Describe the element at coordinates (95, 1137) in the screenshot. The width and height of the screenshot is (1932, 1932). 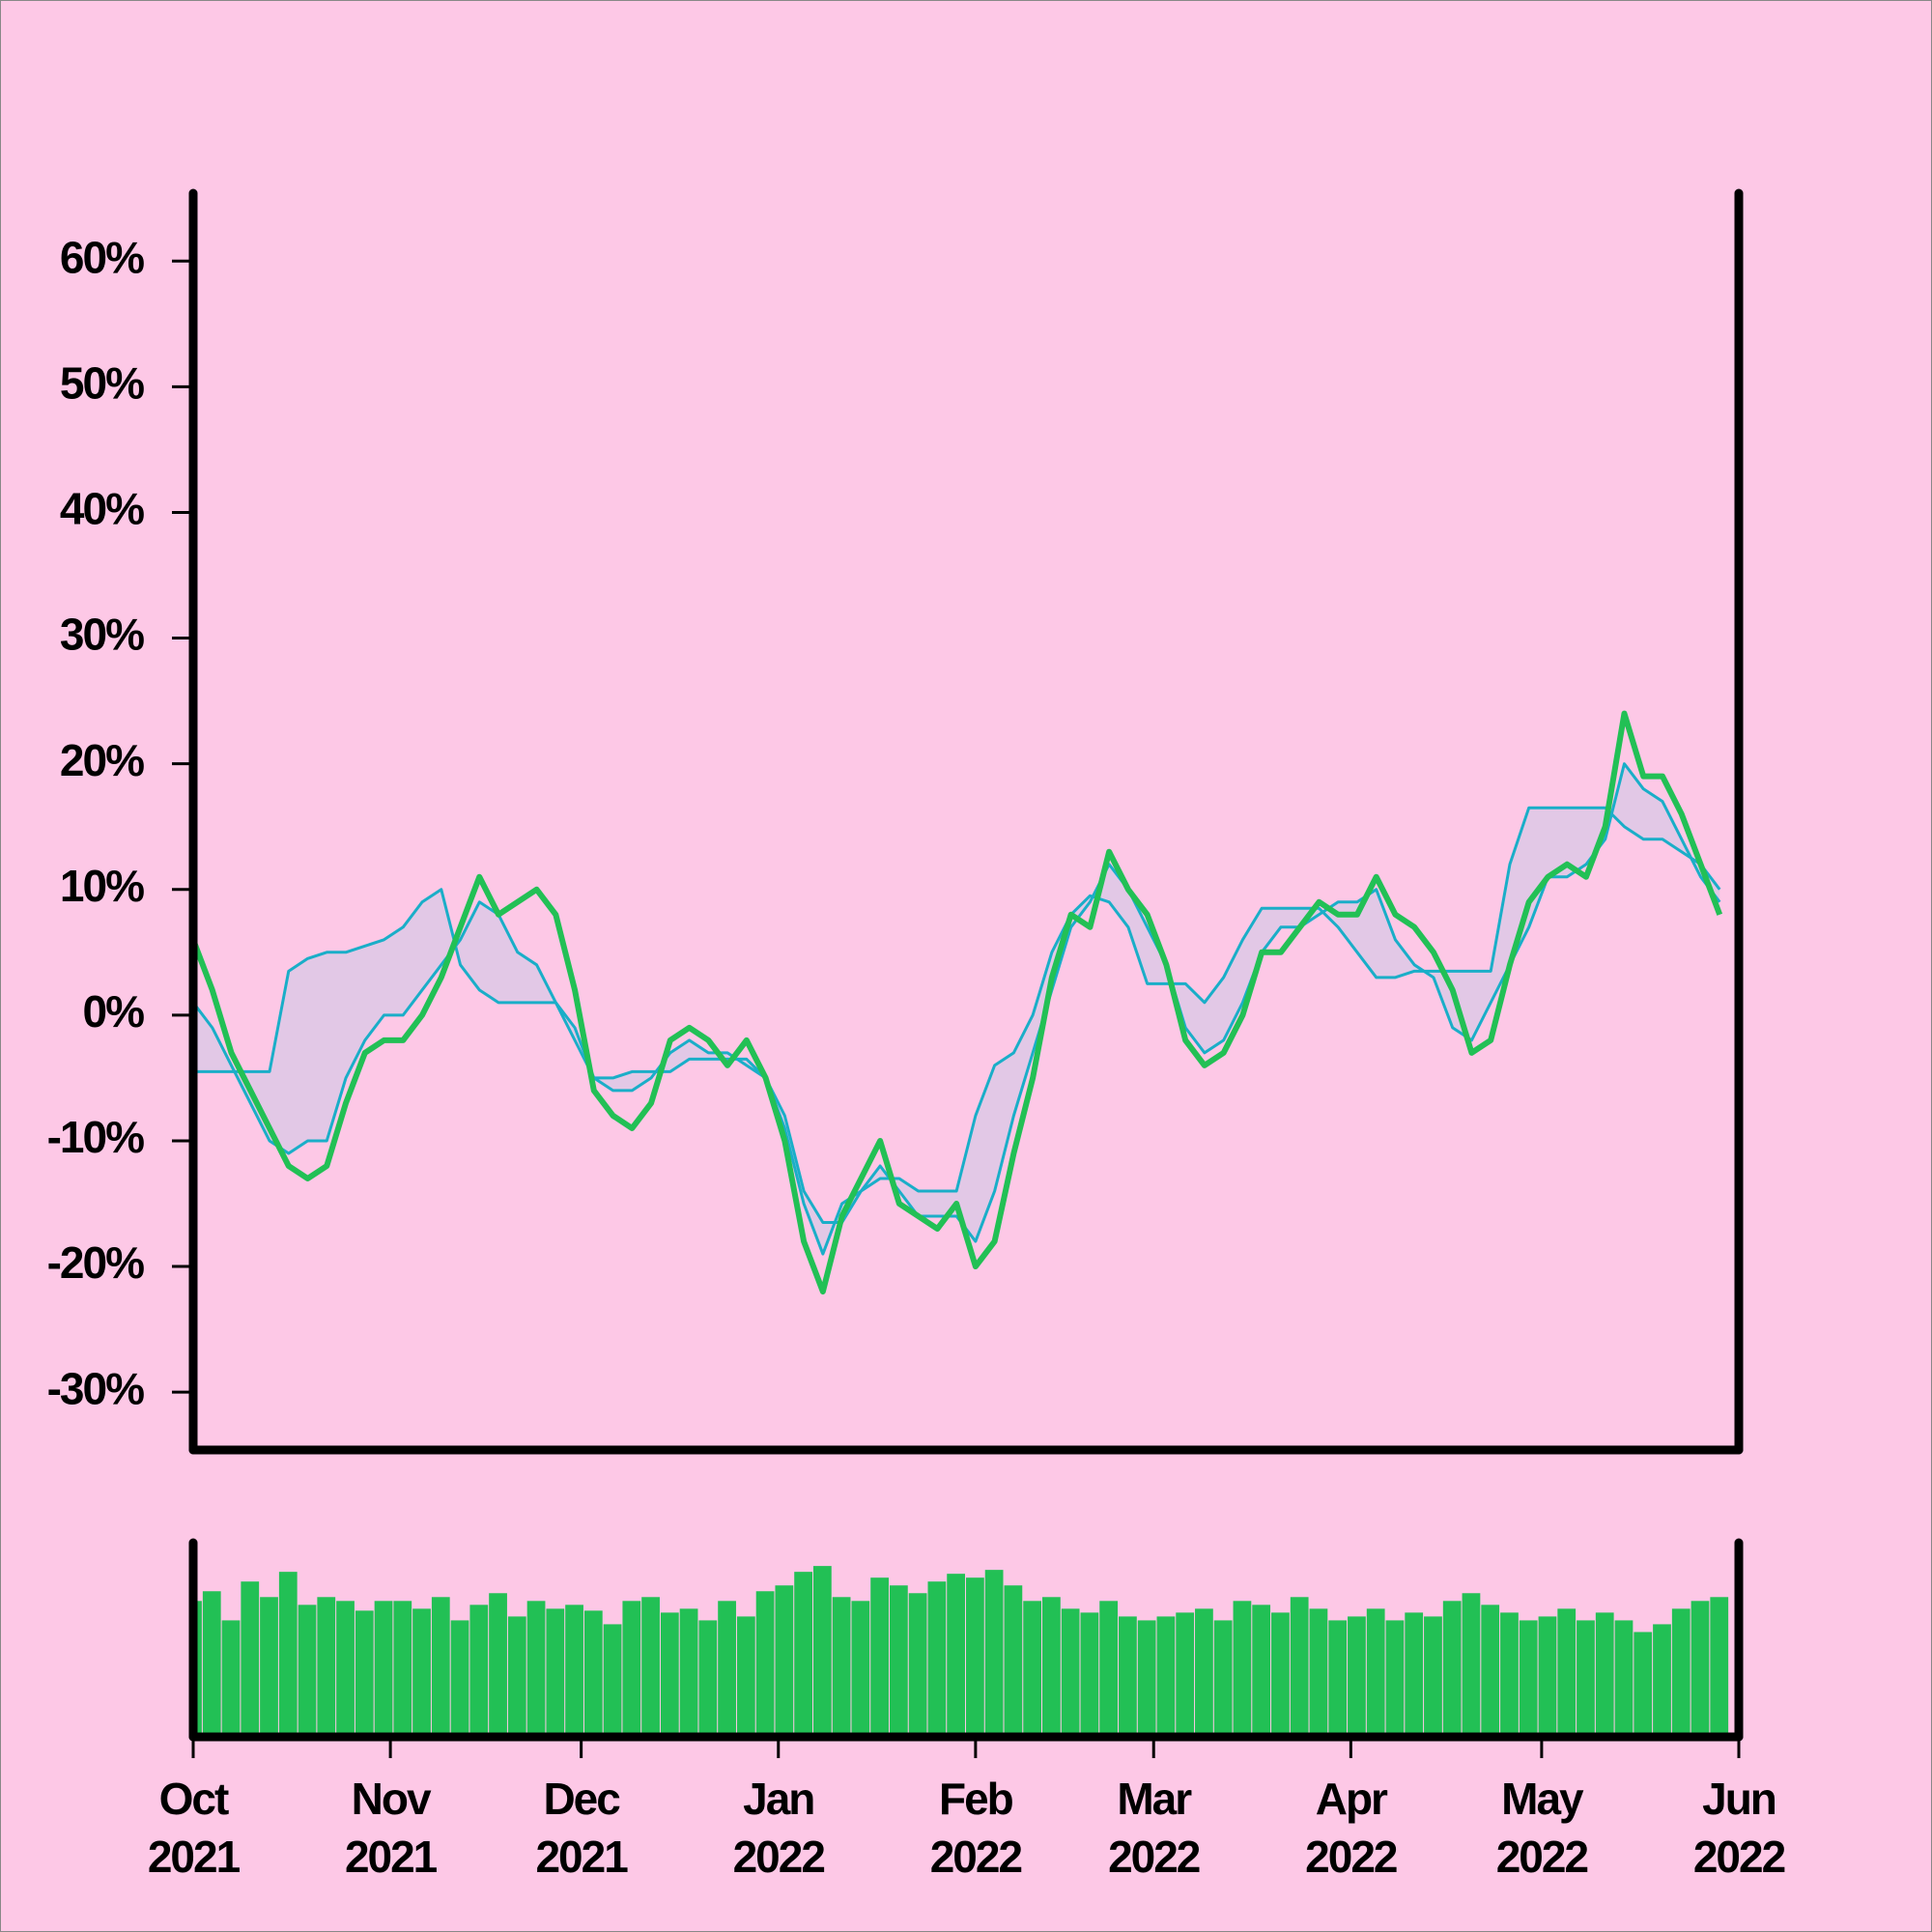
I see `y-tick-label: -10%` at that location.